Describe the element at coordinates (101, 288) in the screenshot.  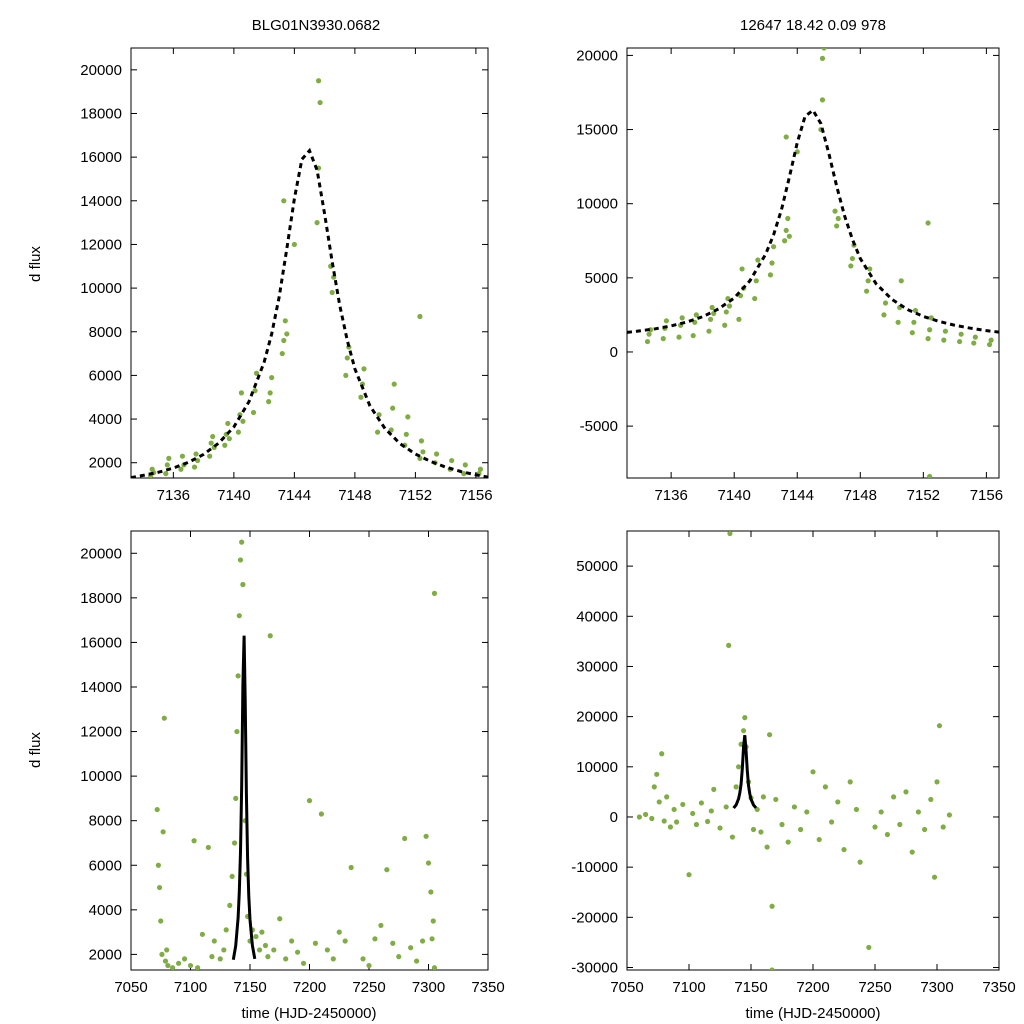
I see `y-tick-label: 10000` at that location.